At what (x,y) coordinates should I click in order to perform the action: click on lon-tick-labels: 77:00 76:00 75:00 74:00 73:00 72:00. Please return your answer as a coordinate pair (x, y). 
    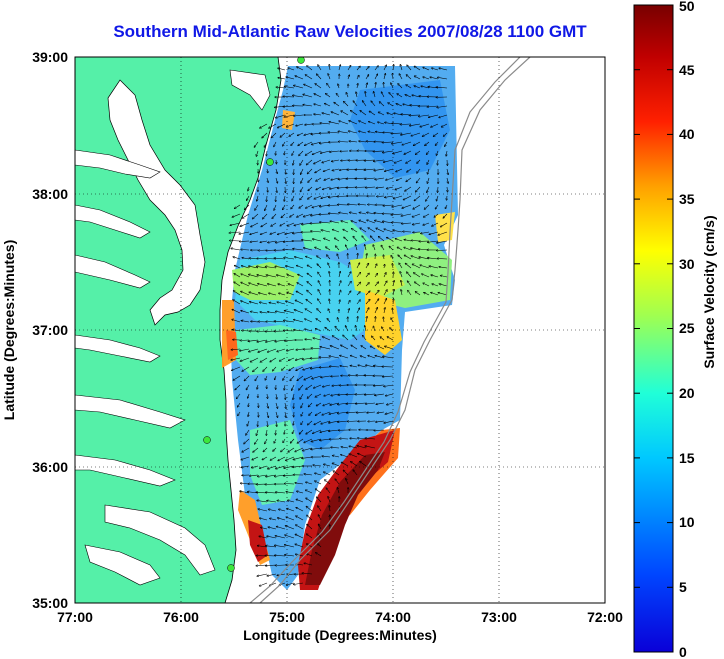
    Looking at the image, I should click on (340, 617).